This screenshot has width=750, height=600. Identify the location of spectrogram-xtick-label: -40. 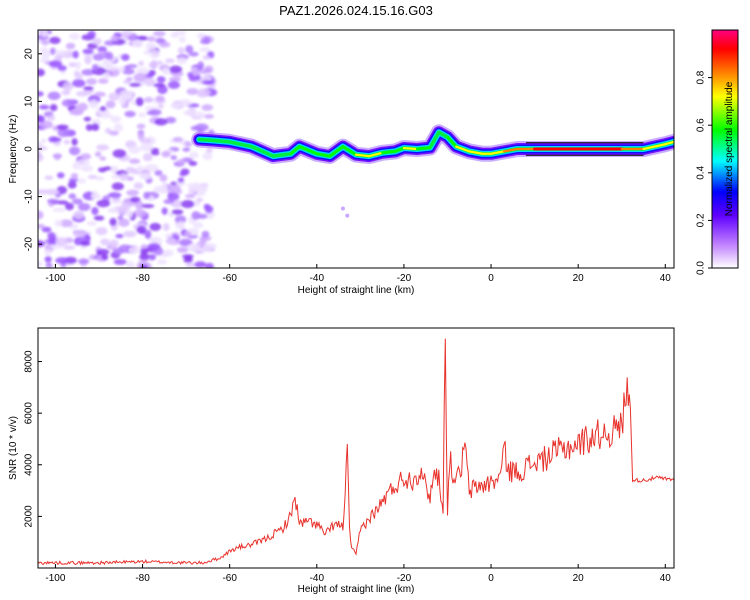
(317, 278).